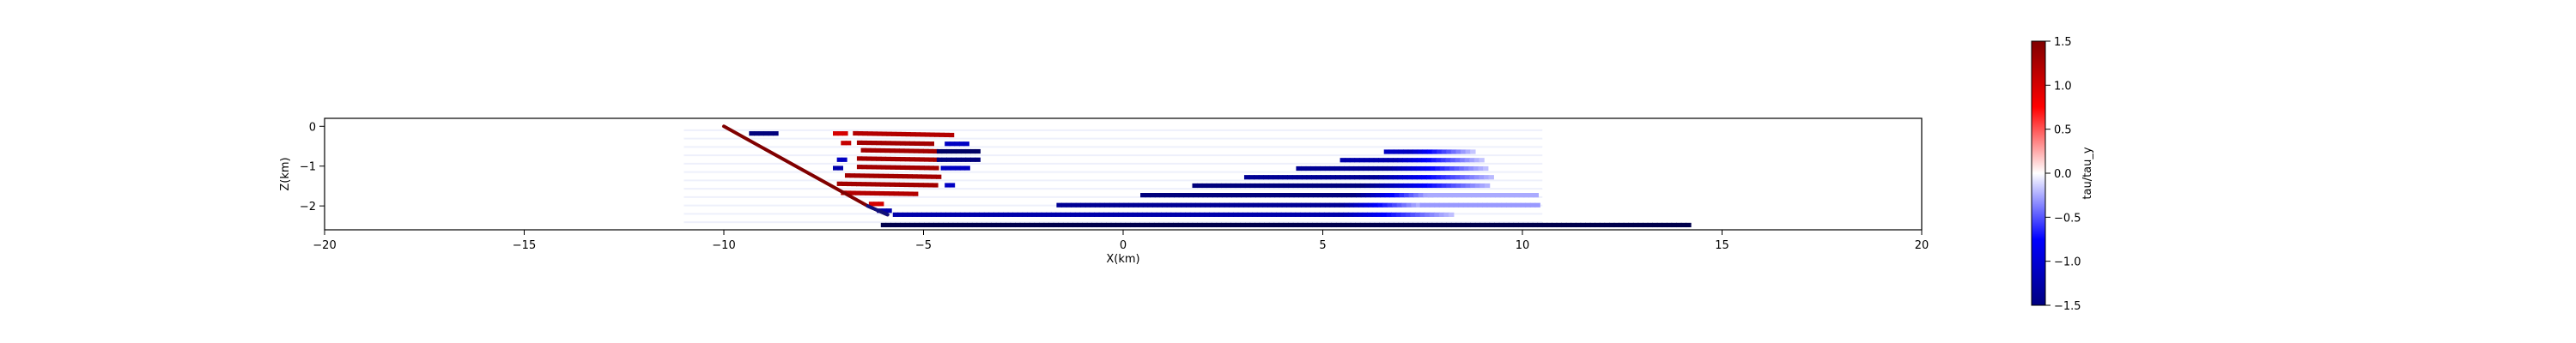 This screenshot has height=343, width=2576. I want to click on x-axis-ticks: −20 −15 −10 −5 0 5 10 15 20, so click(1121, 241).